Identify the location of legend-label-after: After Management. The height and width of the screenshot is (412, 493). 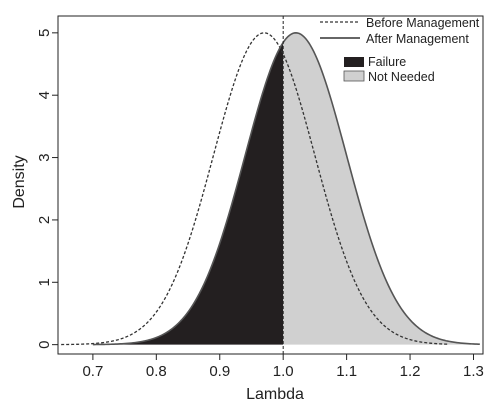
(417, 39).